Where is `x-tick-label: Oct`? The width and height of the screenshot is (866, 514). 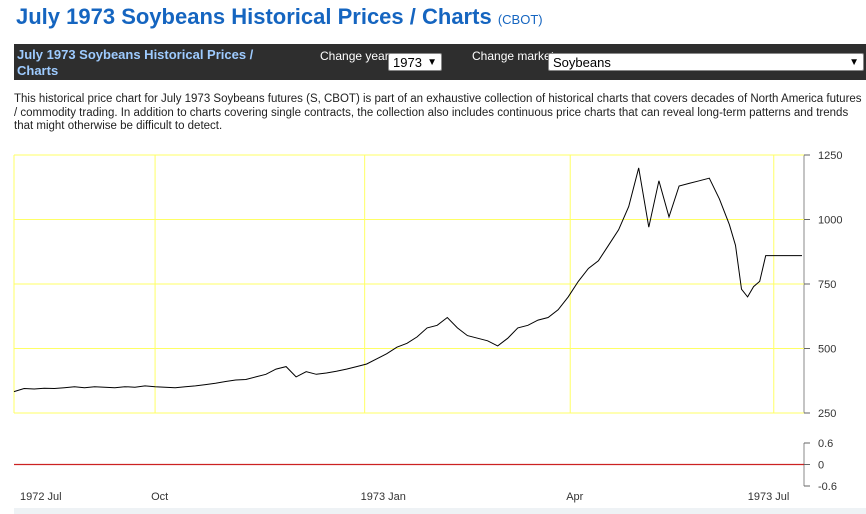
x-tick-label: Oct is located at coordinates (159, 497).